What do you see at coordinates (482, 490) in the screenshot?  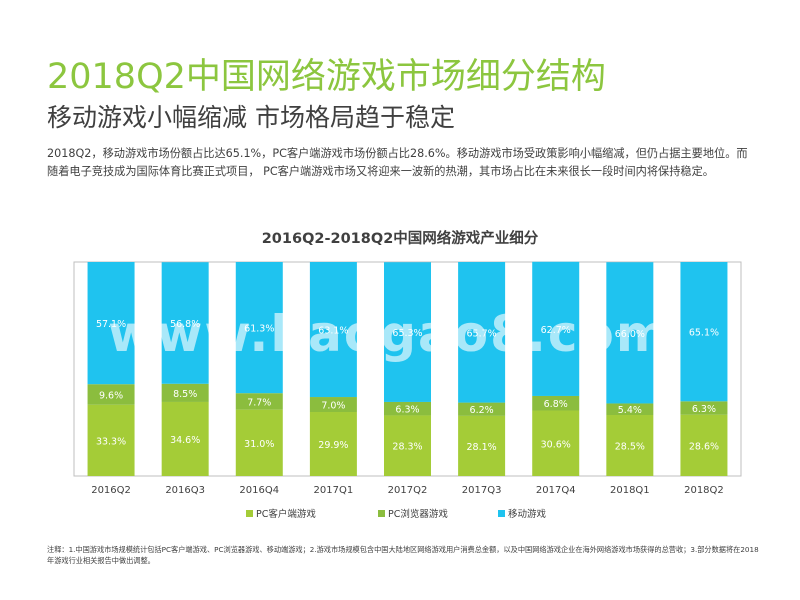 I see `x-tick-label: 2017Q3` at bounding box center [482, 490].